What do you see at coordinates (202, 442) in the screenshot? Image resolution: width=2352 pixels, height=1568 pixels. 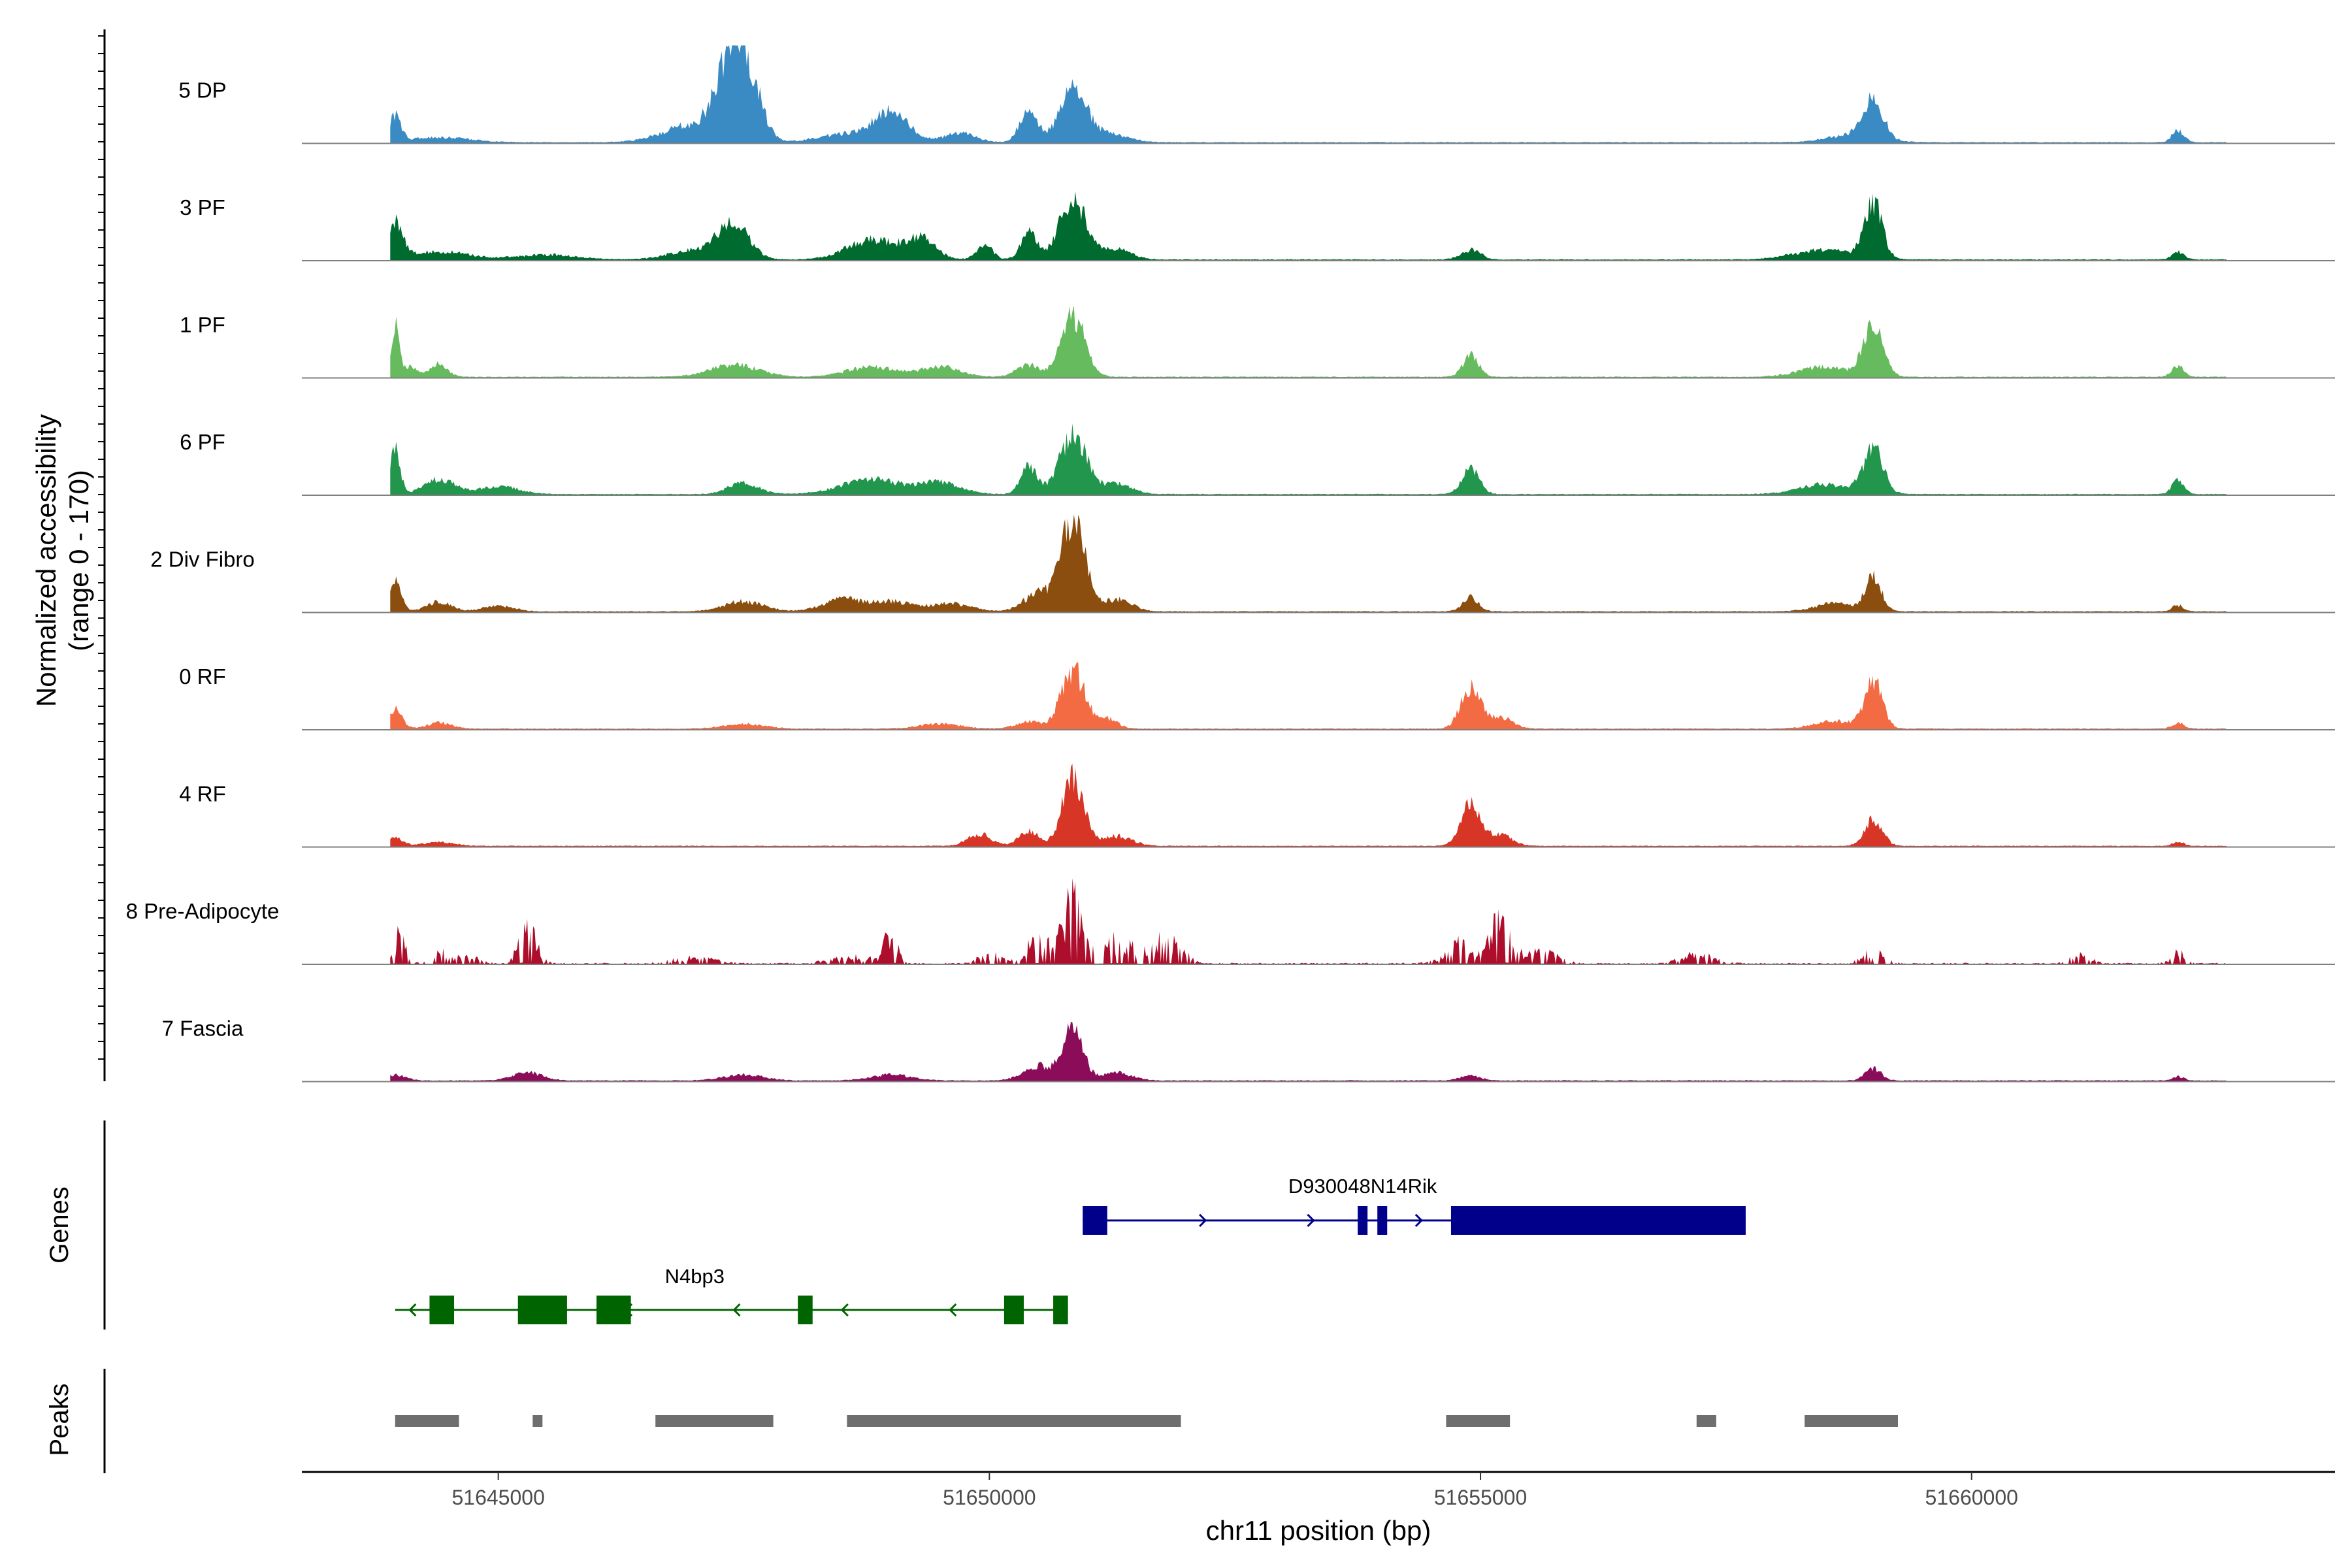 I see `track-label-3: 6 PF` at bounding box center [202, 442].